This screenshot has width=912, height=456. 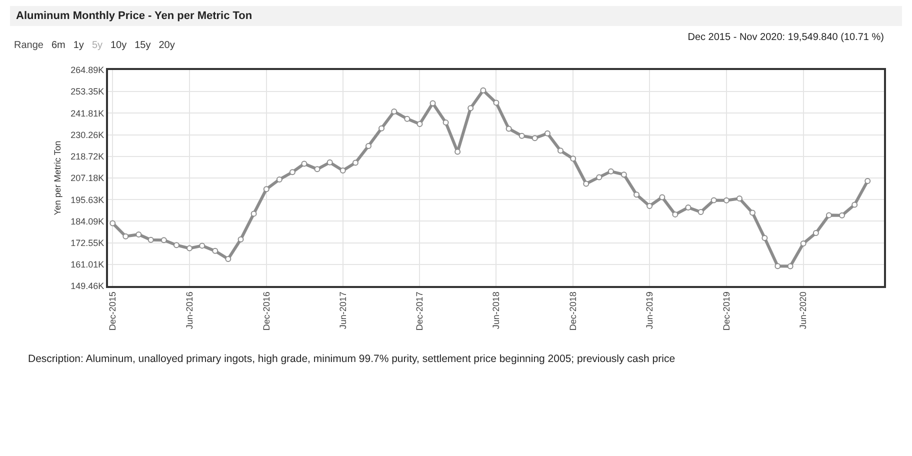 I want to click on y-tick-label: 184.09K, so click(x=87, y=221).